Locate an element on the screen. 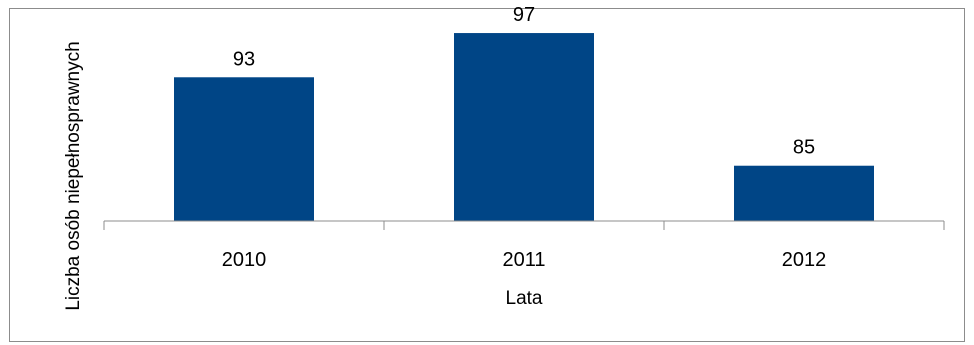  bar-2011 is located at coordinates (524, 127).